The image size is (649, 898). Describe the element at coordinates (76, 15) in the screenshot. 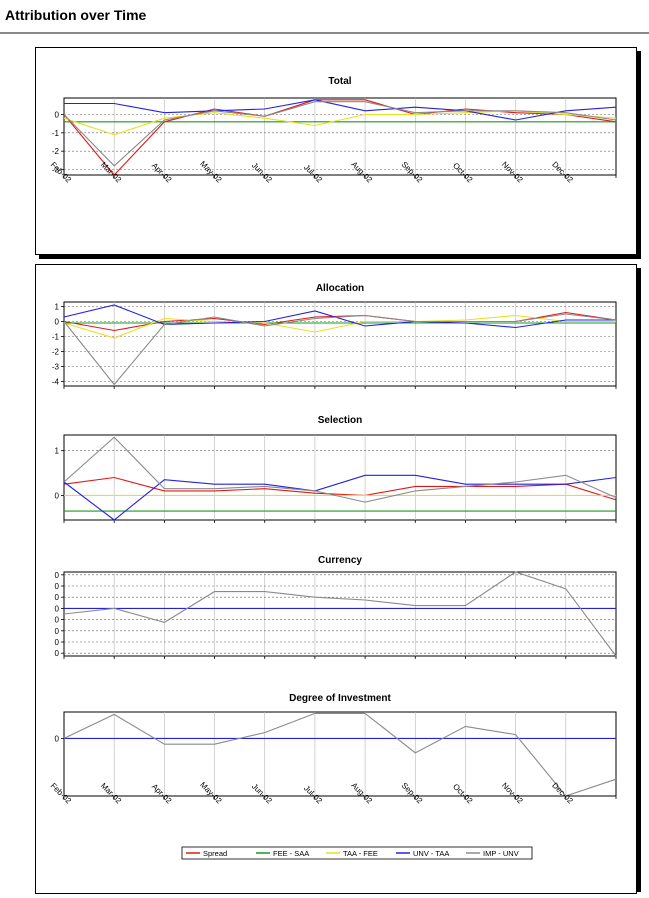

I see `page-title: Attribution over Time` at that location.